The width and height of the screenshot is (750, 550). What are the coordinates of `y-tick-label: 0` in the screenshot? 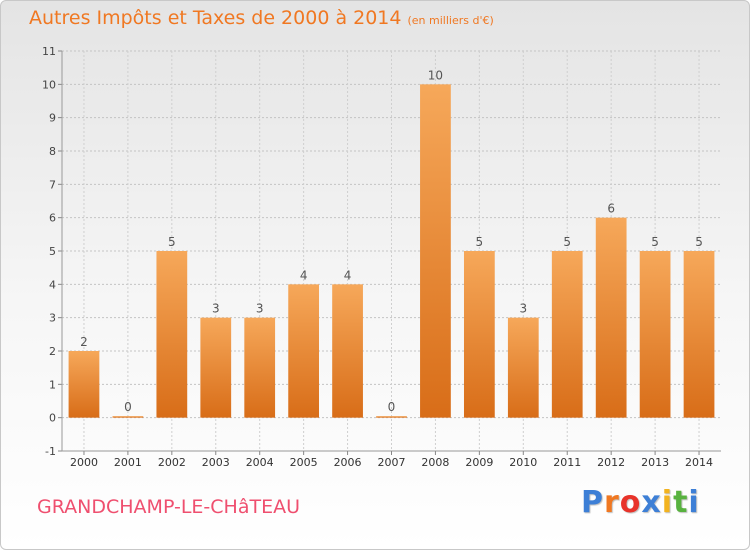 It's located at (52, 418).